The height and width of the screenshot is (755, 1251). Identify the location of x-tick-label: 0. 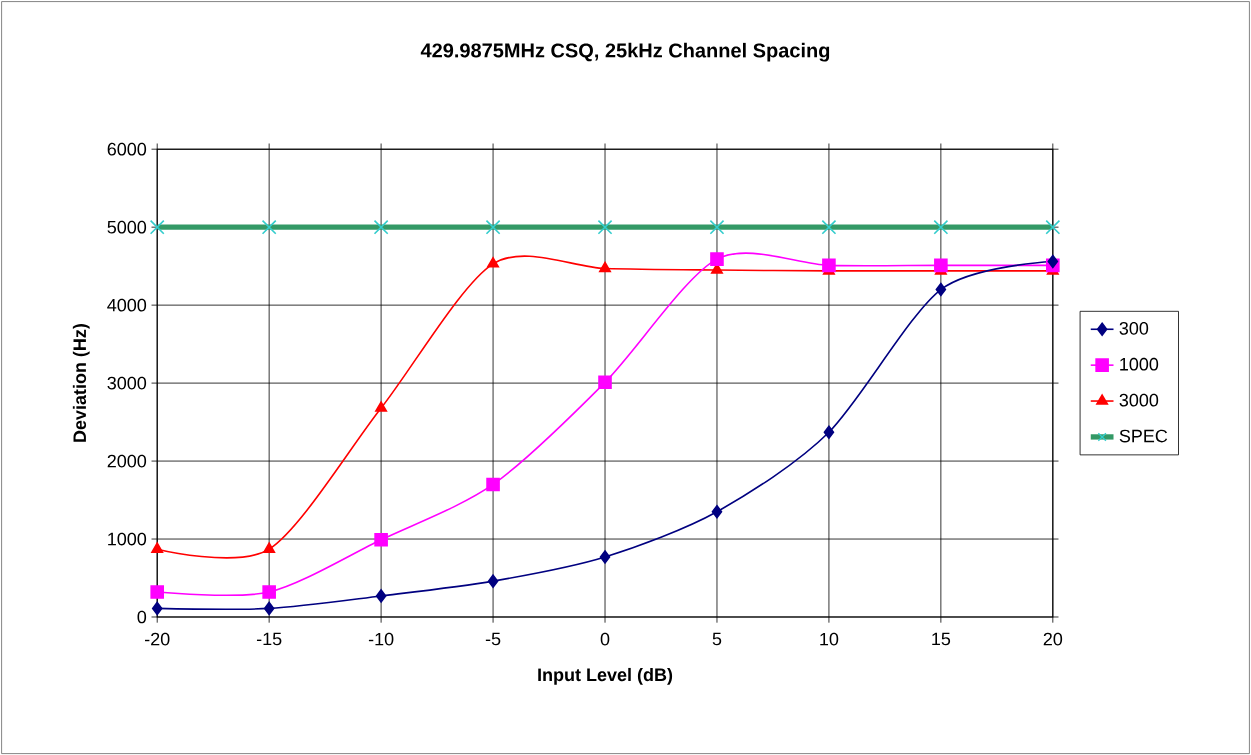
(605, 639).